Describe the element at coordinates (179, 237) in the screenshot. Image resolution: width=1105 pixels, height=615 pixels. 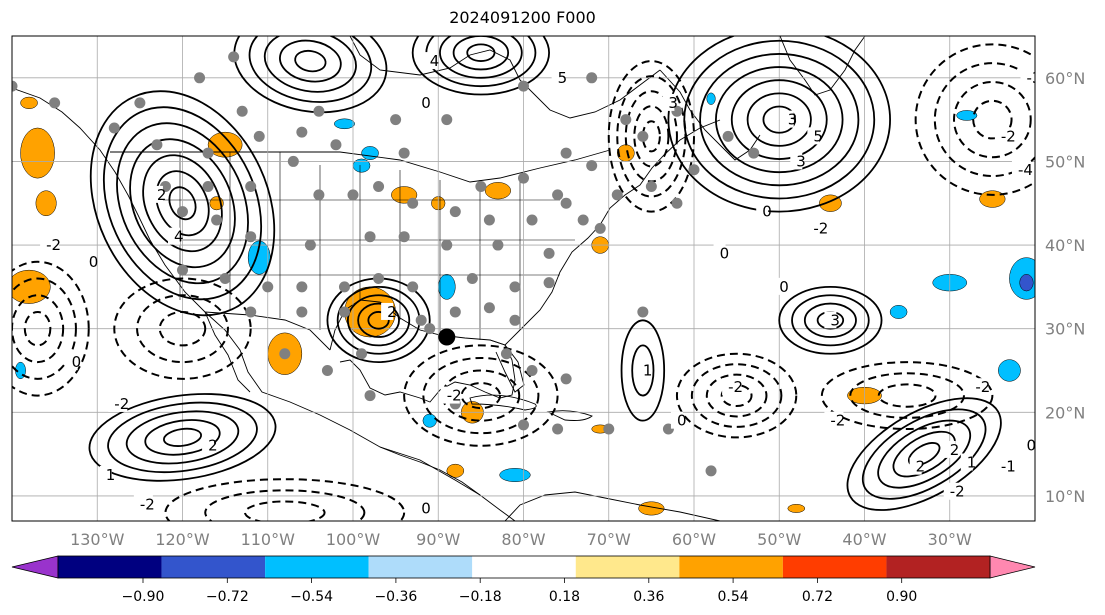
I see `contour-label: 4` at that location.